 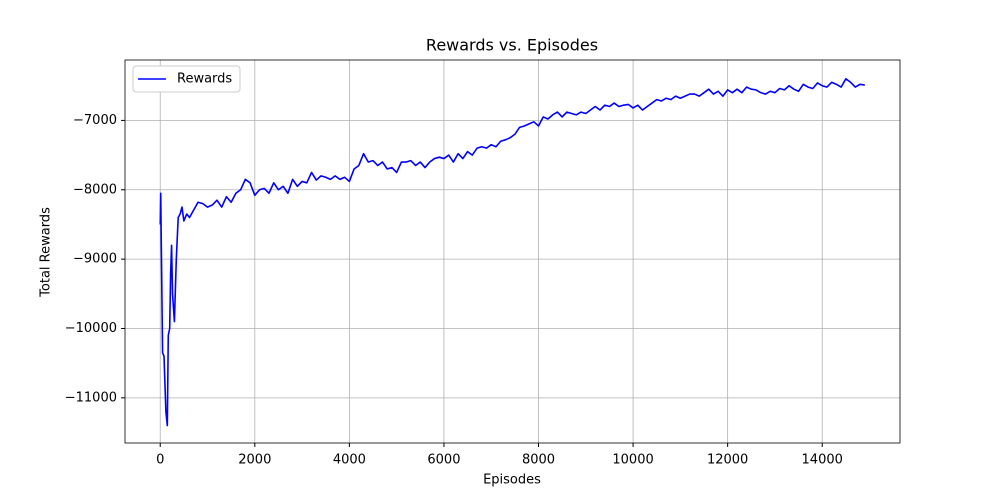 What do you see at coordinates (91, 397) in the screenshot?
I see `y-tick-label: −11000` at bounding box center [91, 397].